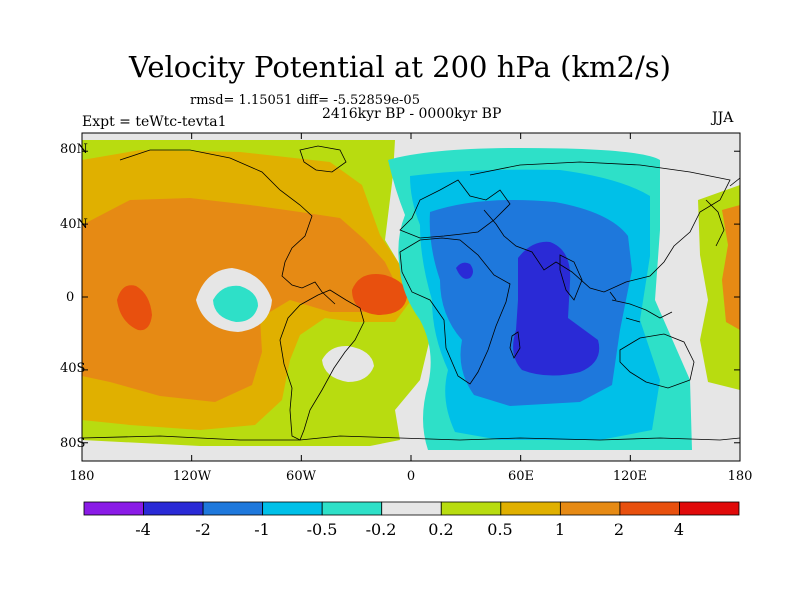  Describe the element at coordinates (74, 149) in the screenshot. I see `ytick-label: 80N` at that location.